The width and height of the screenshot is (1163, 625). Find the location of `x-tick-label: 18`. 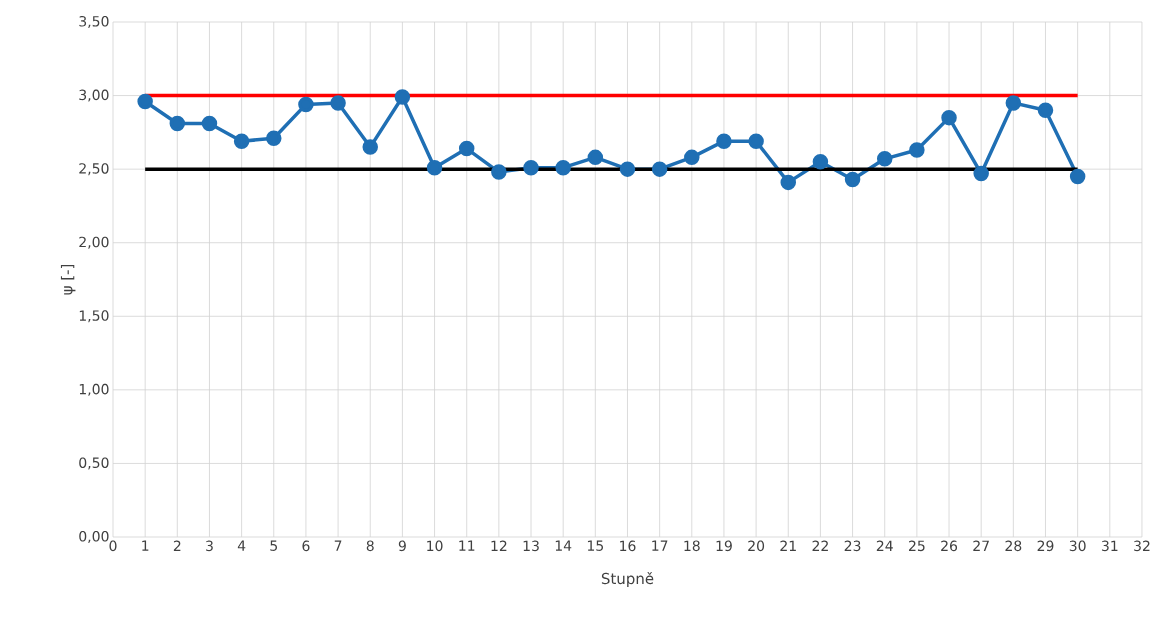

x-tick-label: 18 is located at coordinates (692, 546).